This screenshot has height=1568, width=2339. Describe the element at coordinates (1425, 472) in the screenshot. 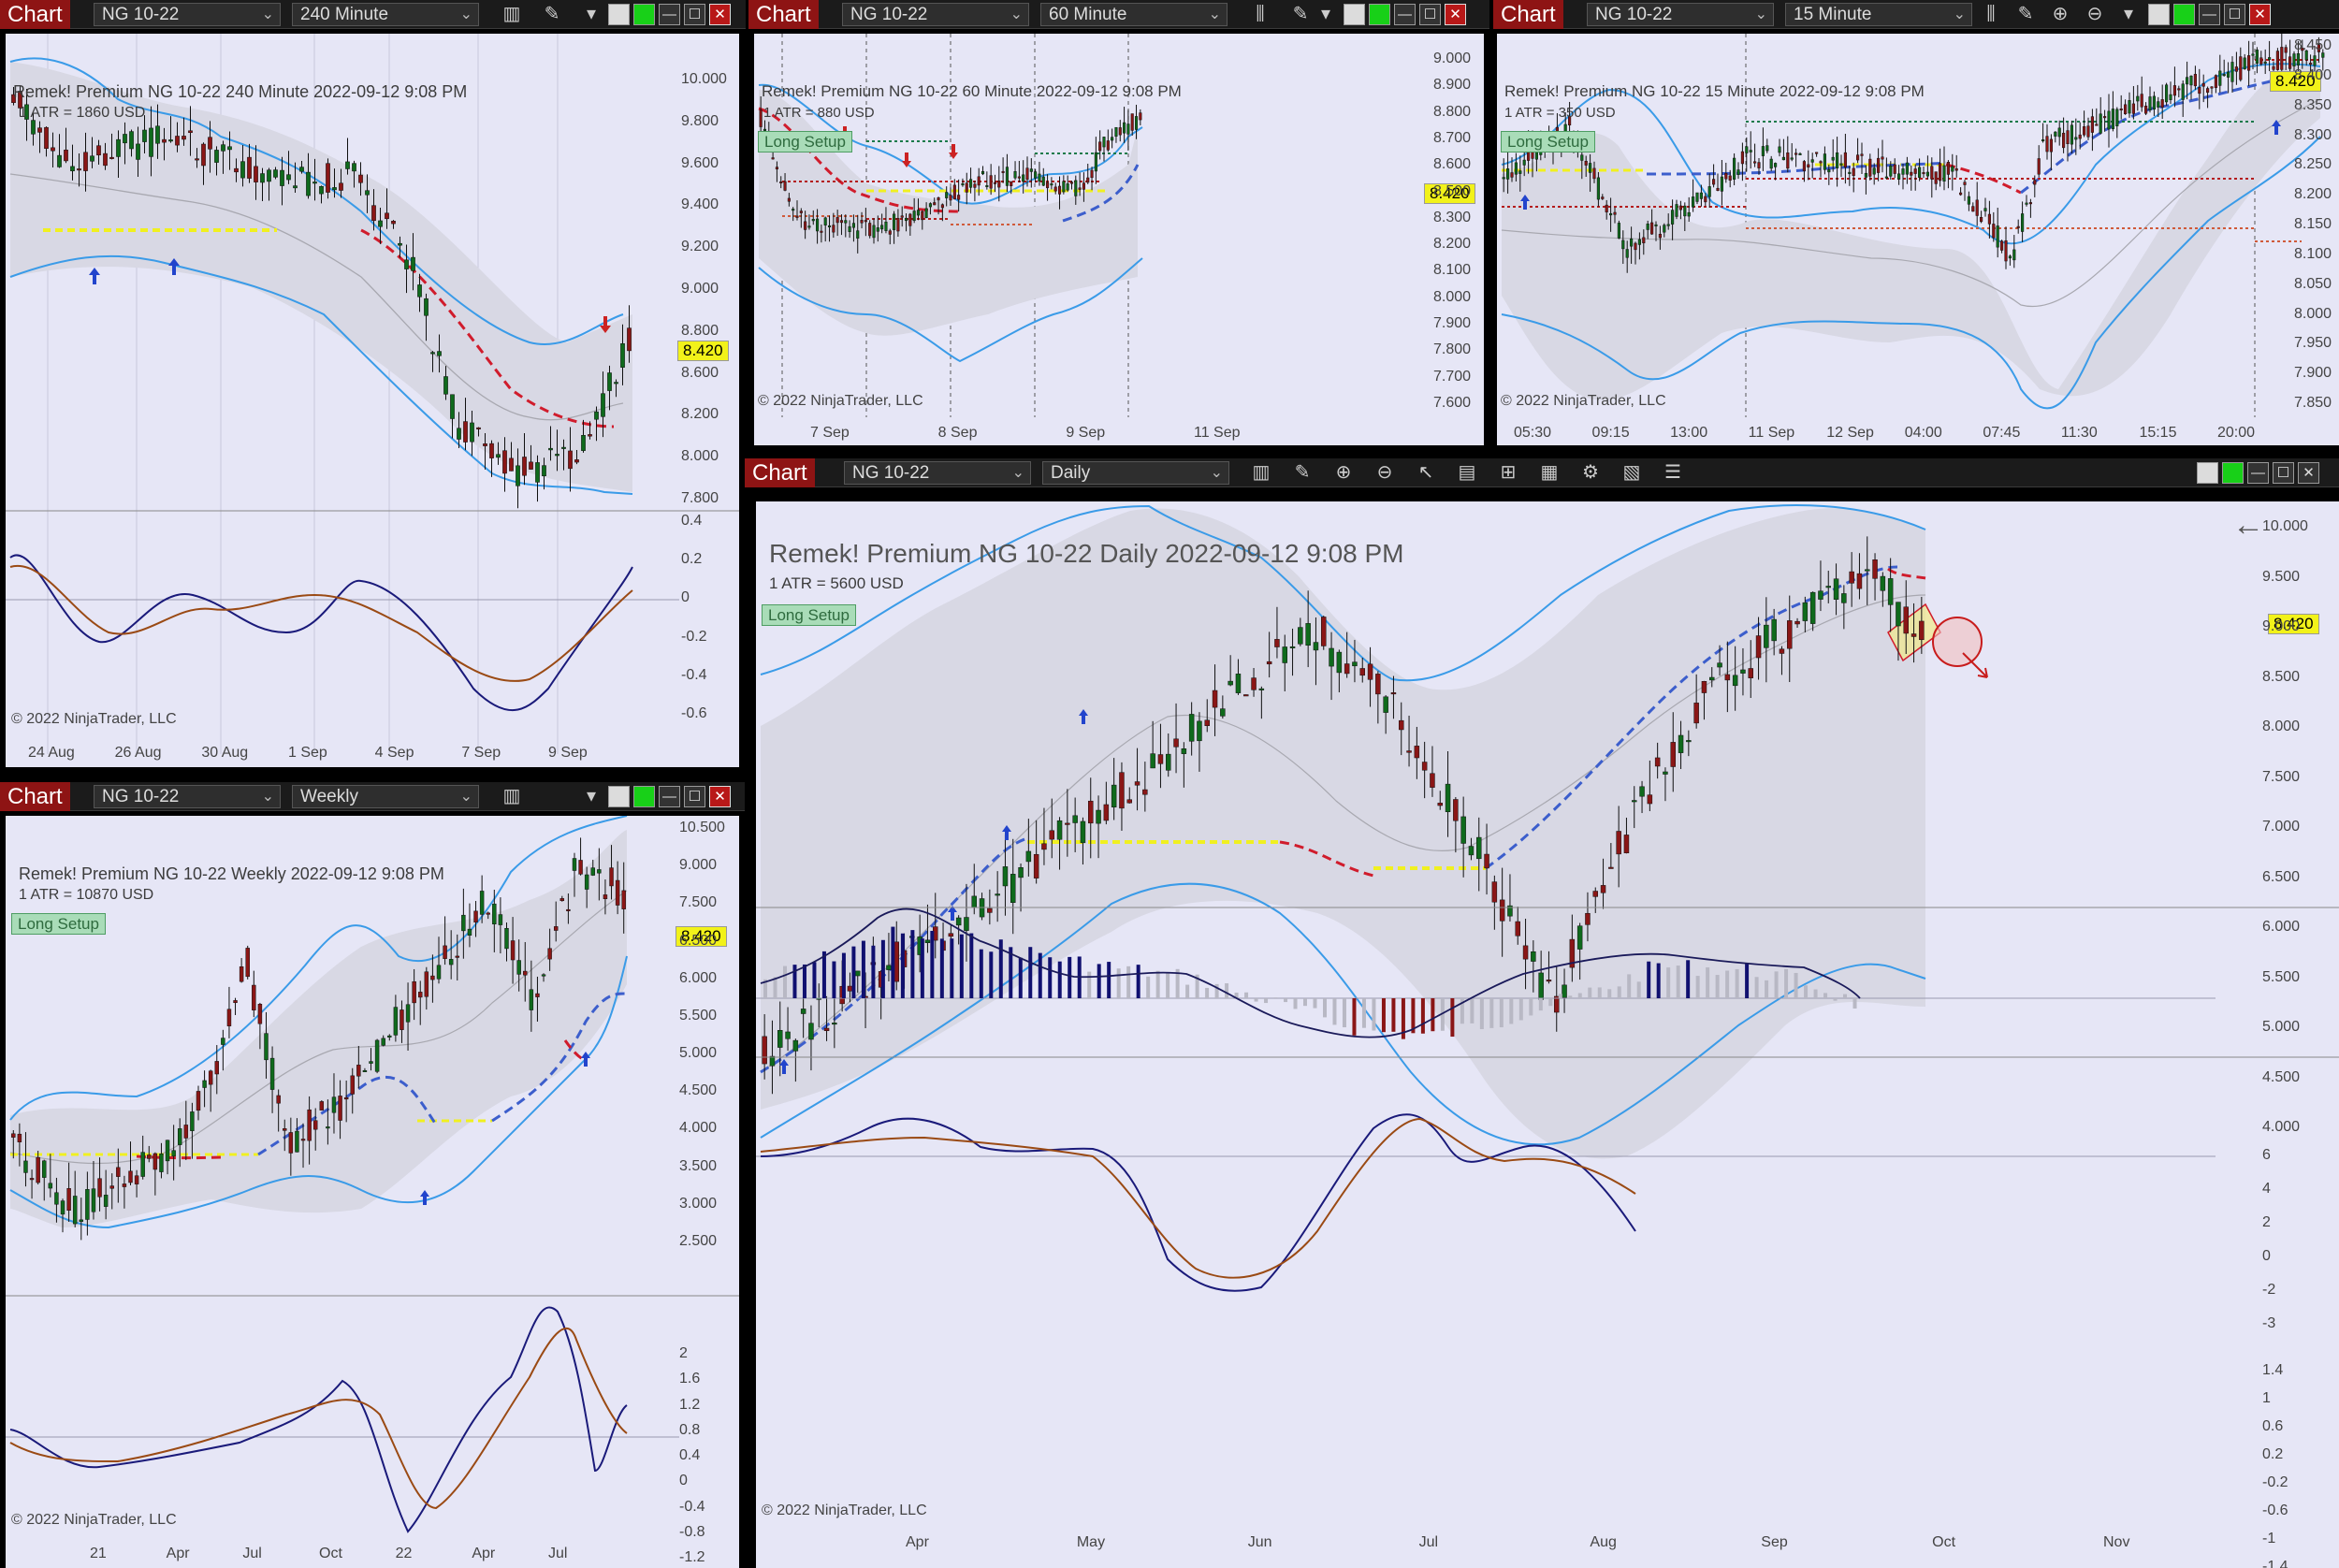

I see `pointer-icon: ↖` at that location.